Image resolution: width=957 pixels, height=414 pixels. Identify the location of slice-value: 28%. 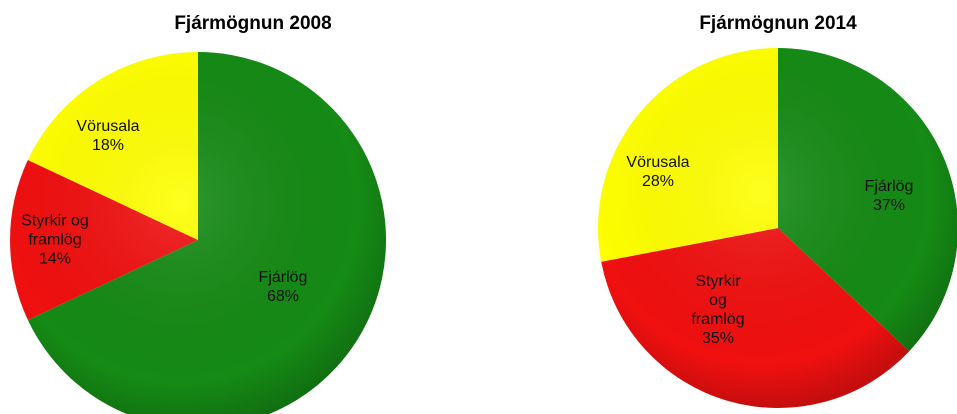
(658, 181).